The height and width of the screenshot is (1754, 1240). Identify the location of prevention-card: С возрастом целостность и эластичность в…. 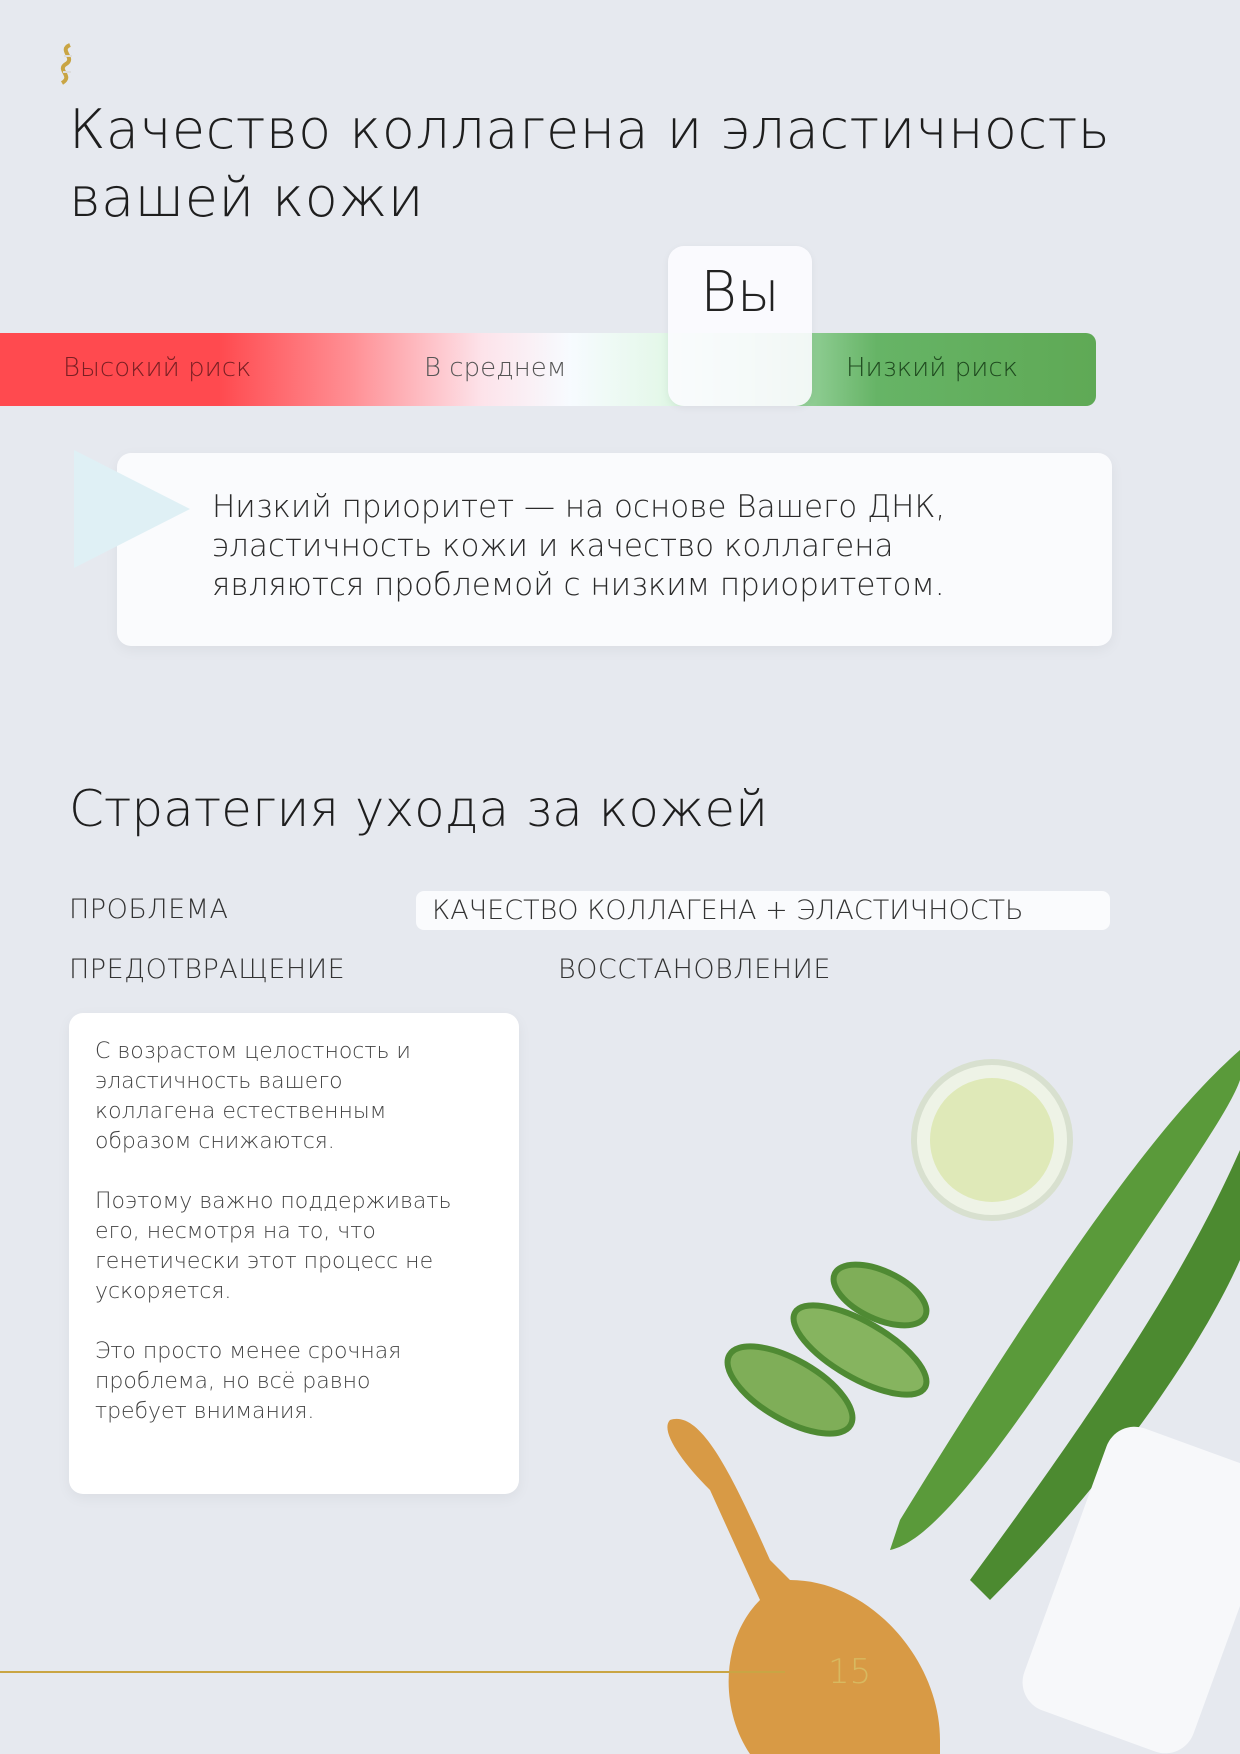
(294, 1253).